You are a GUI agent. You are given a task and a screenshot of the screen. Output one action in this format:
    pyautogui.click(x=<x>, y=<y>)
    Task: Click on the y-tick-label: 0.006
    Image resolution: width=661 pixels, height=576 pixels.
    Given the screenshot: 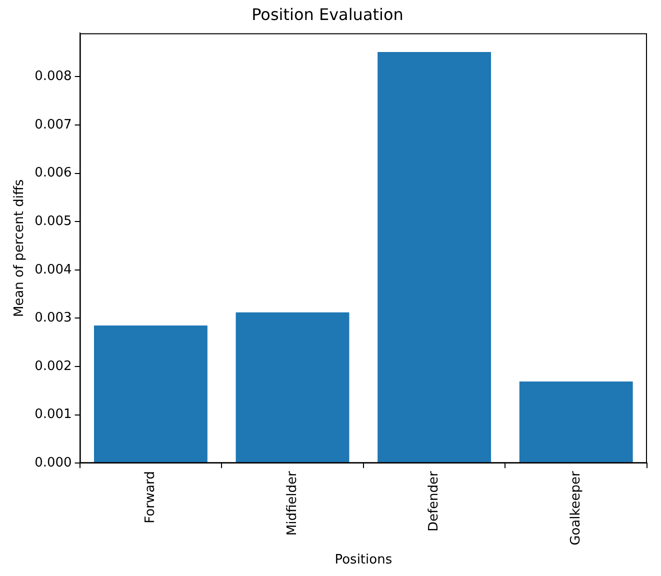 What is the action you would take?
    pyautogui.click(x=53, y=173)
    